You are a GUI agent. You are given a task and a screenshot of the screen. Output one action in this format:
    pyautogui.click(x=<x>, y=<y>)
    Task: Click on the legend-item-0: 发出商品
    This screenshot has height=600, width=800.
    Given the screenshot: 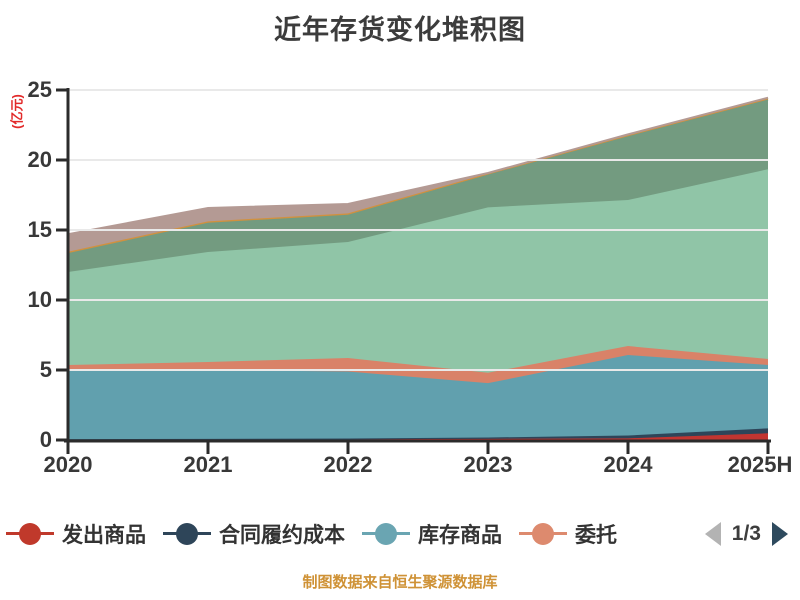 What is the action you would take?
    pyautogui.click(x=76, y=534)
    